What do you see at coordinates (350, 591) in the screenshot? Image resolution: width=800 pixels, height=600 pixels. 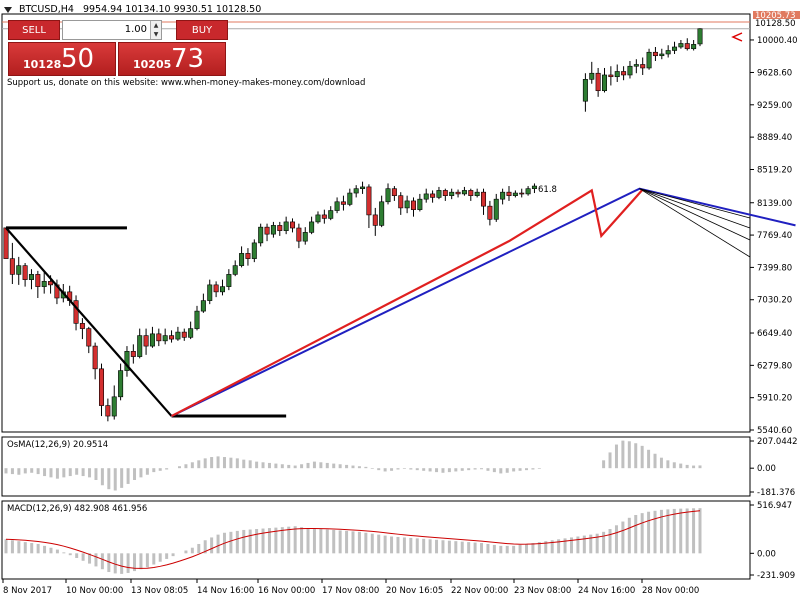 I see `x-tick-label: 17 Nov 08:00` at bounding box center [350, 591].